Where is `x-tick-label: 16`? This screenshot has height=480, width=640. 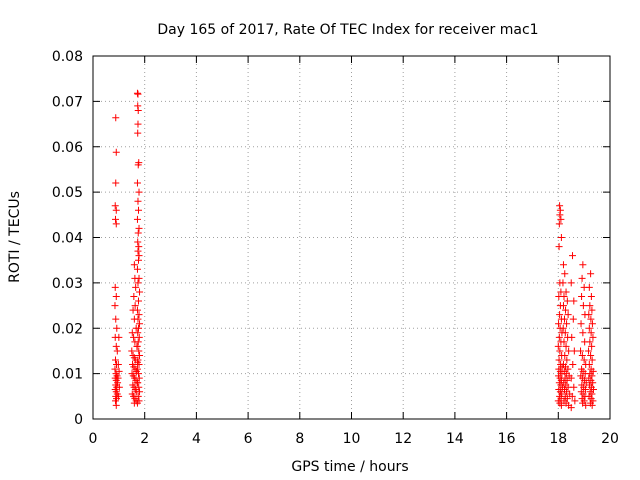
x-tick-label: 16 is located at coordinates (507, 439).